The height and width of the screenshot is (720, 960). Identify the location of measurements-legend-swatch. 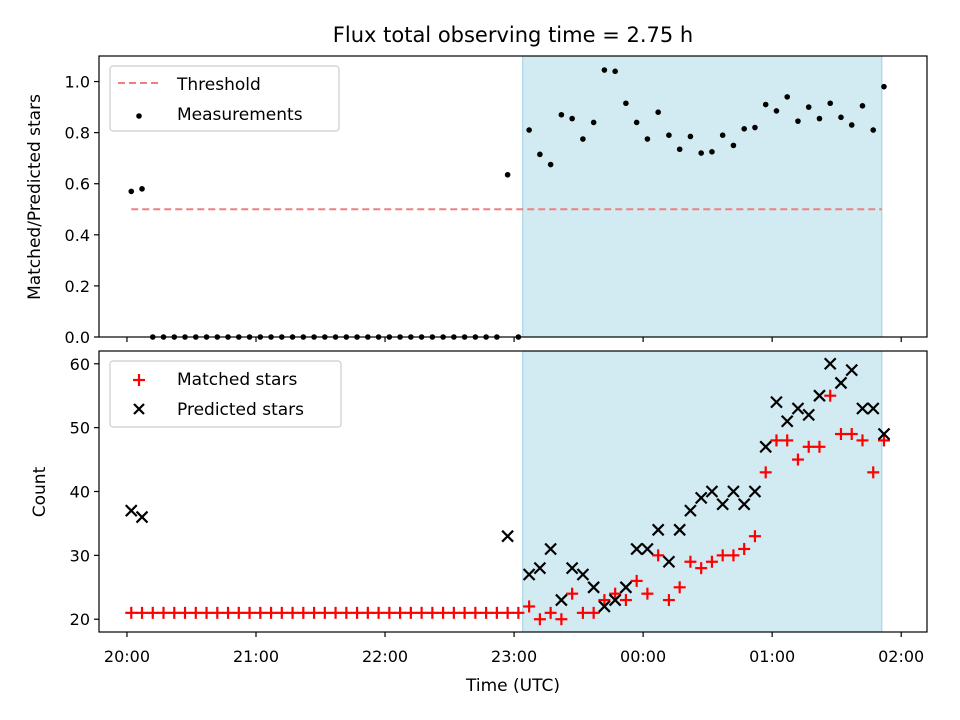
(139, 116).